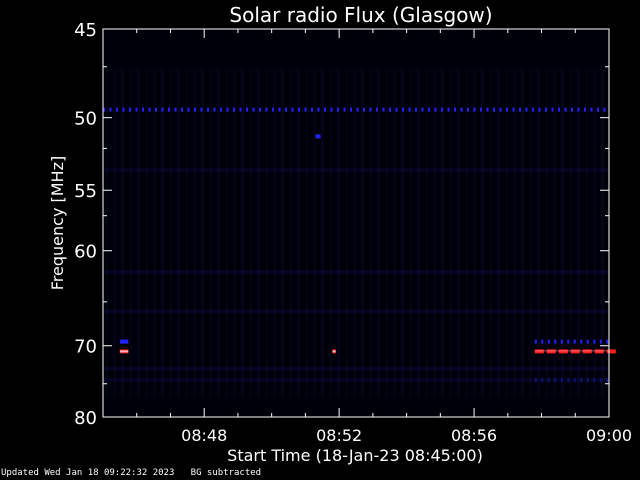 The image size is (640, 480). I want to click on y-tick-label: 55, so click(85, 191).